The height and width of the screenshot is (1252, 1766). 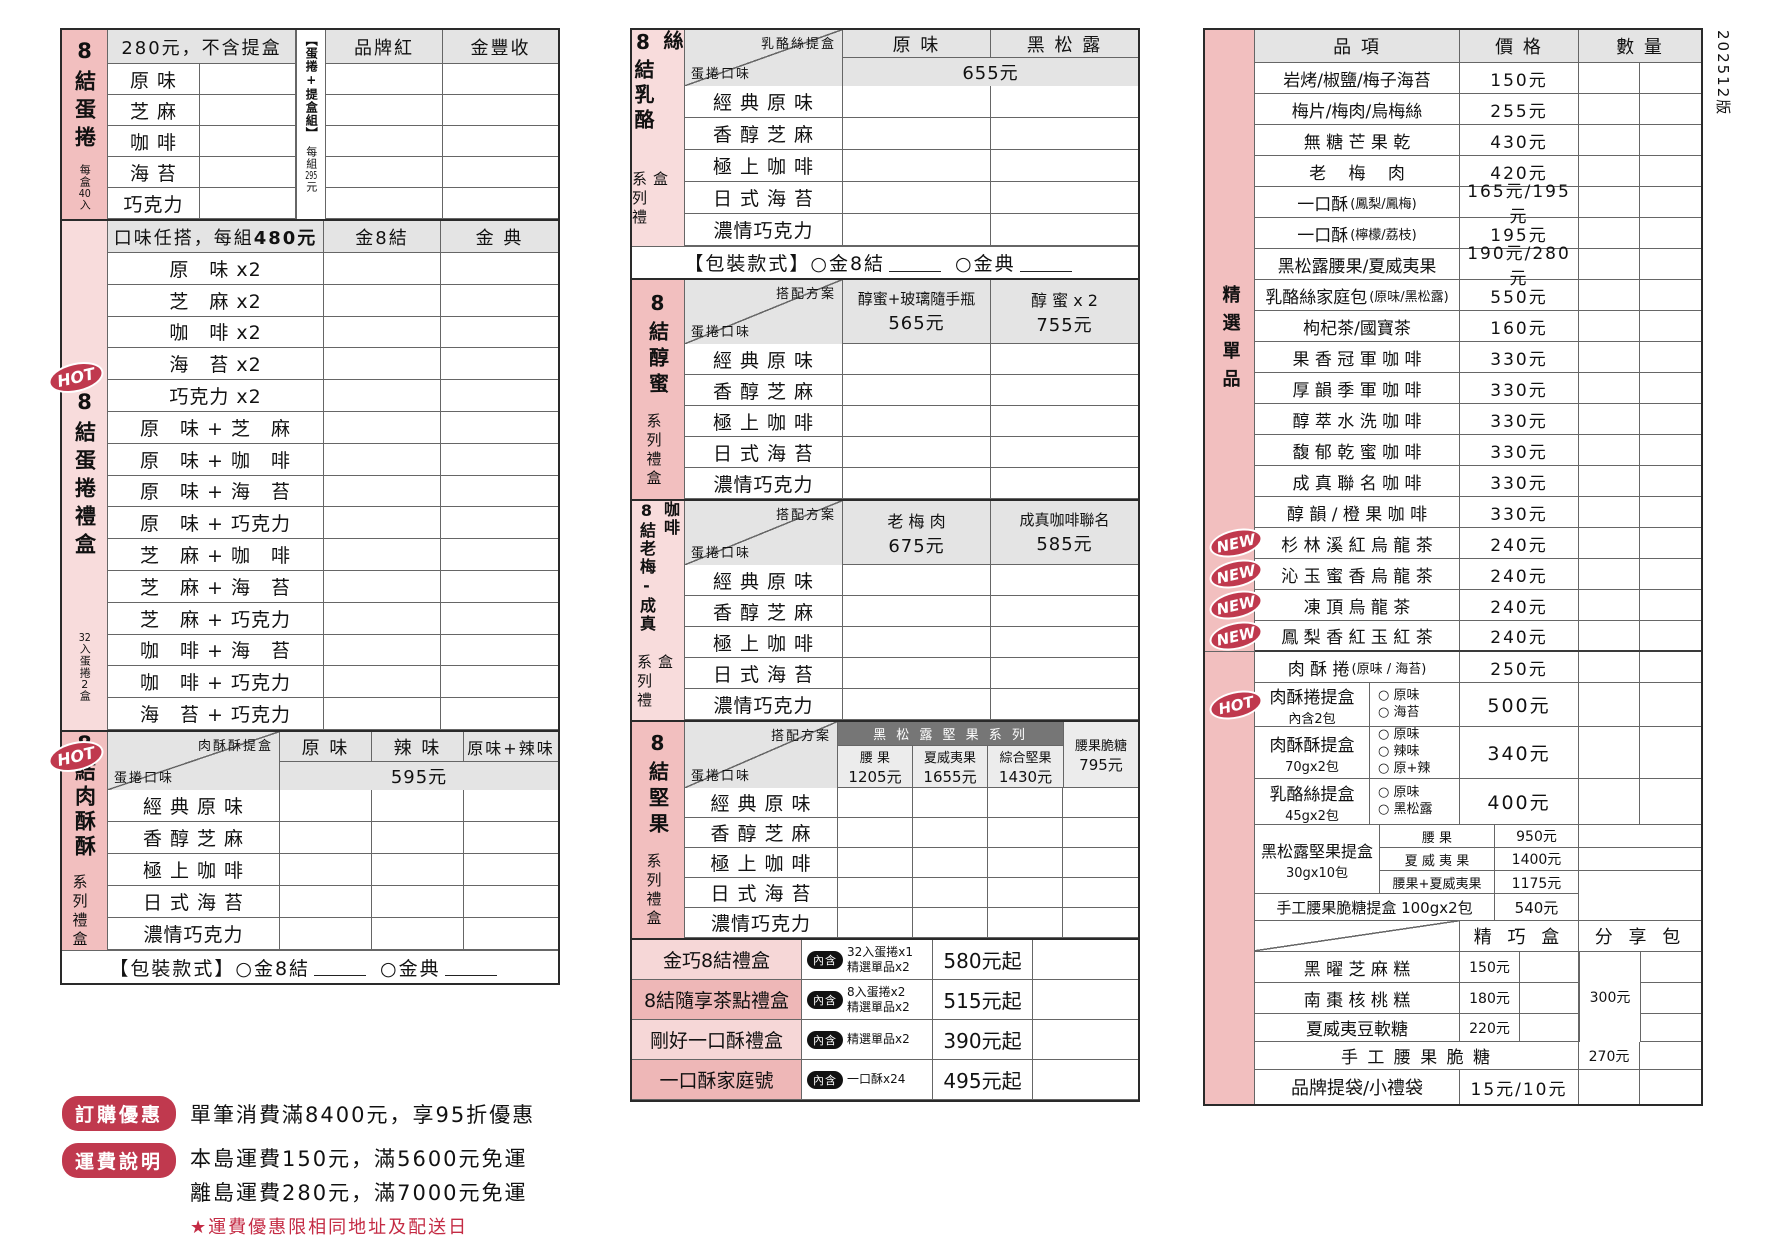 I want to click on box-options: ○ 原味 ○ 黑松露, so click(x=1415, y=801).